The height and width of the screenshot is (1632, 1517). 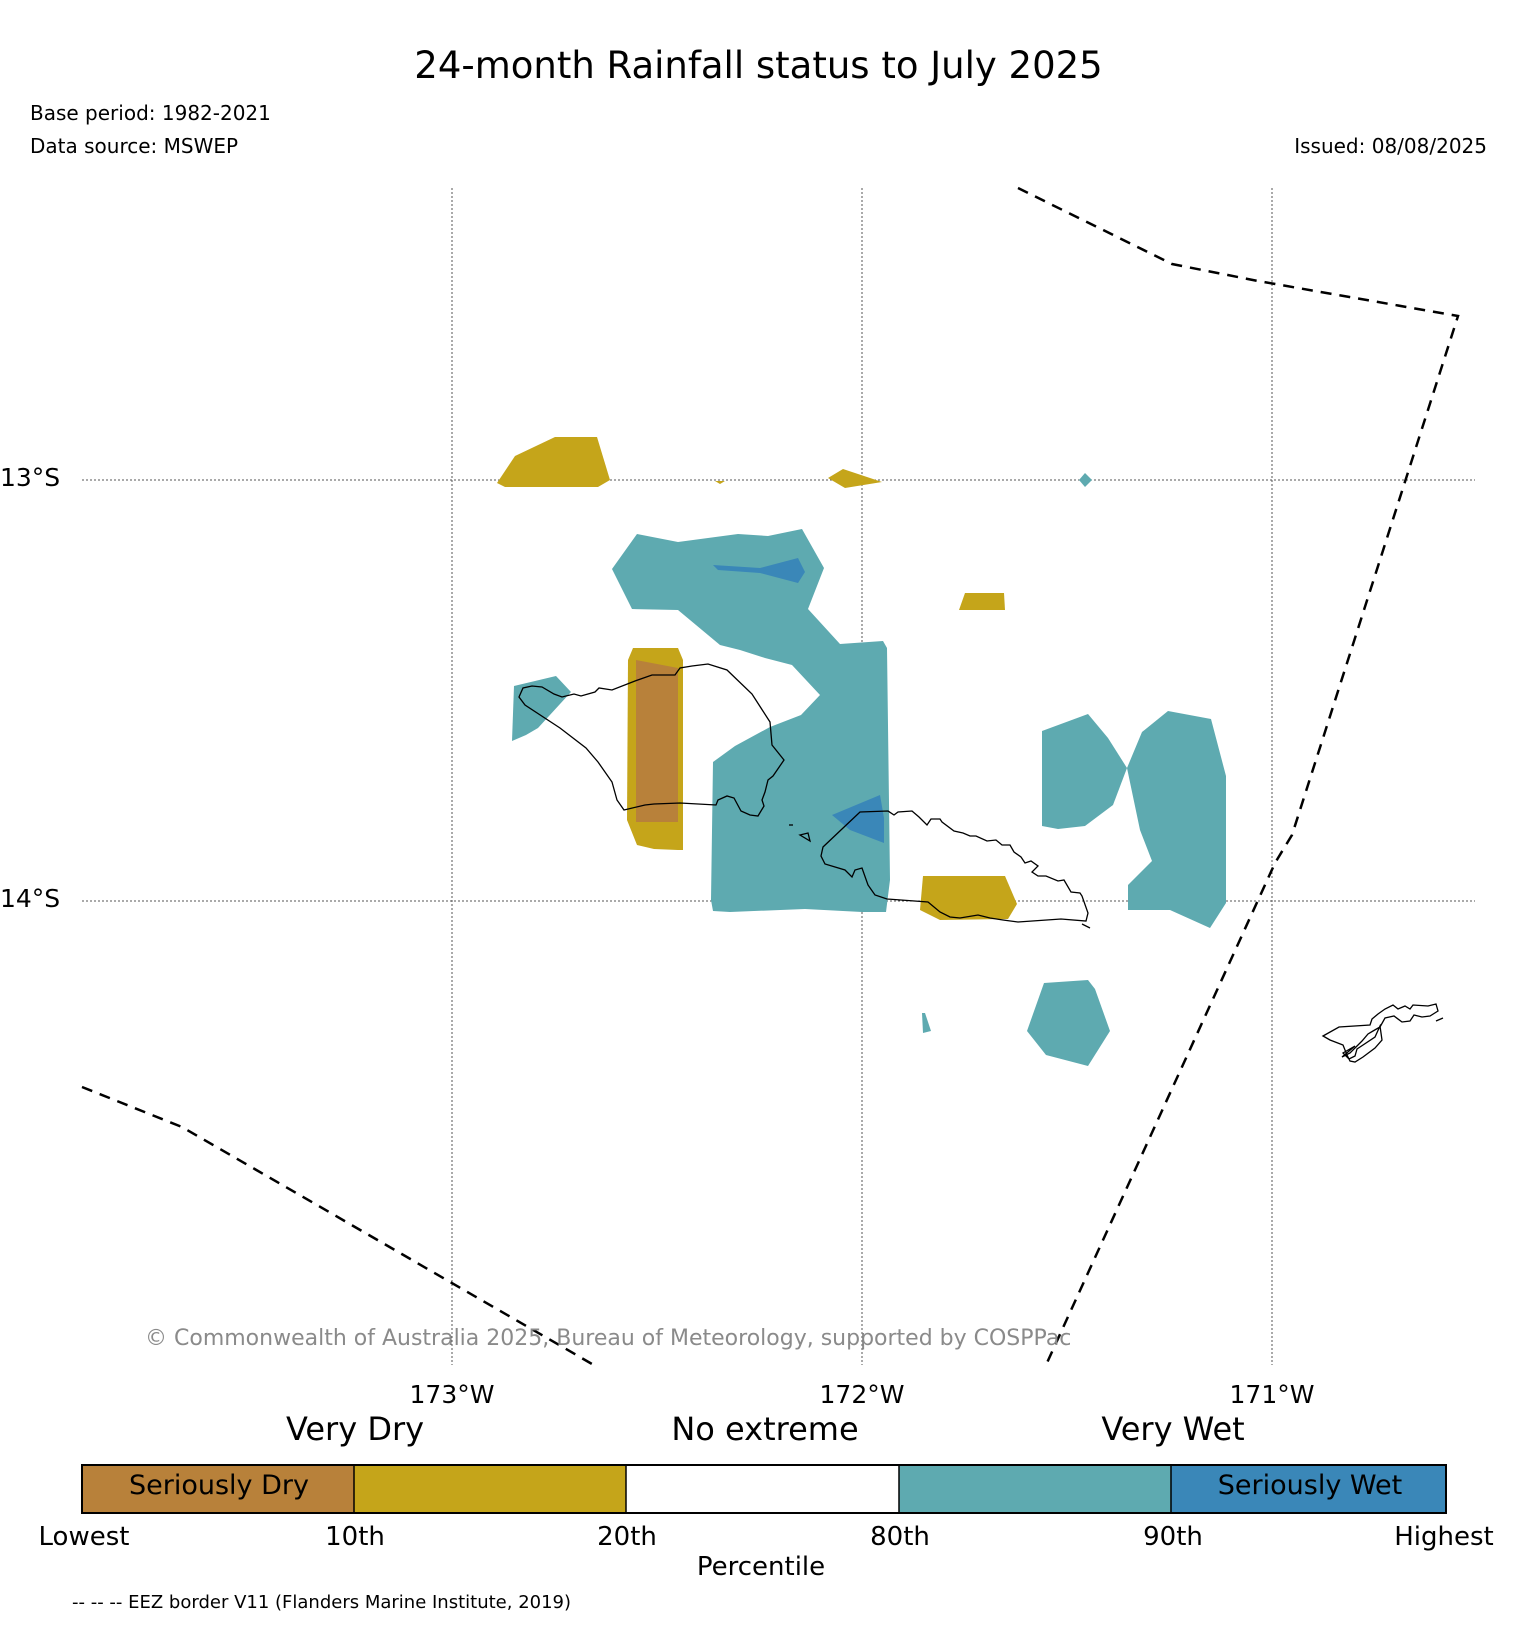 I want to click on data-source: Data source: MSWEP, so click(x=134, y=146).